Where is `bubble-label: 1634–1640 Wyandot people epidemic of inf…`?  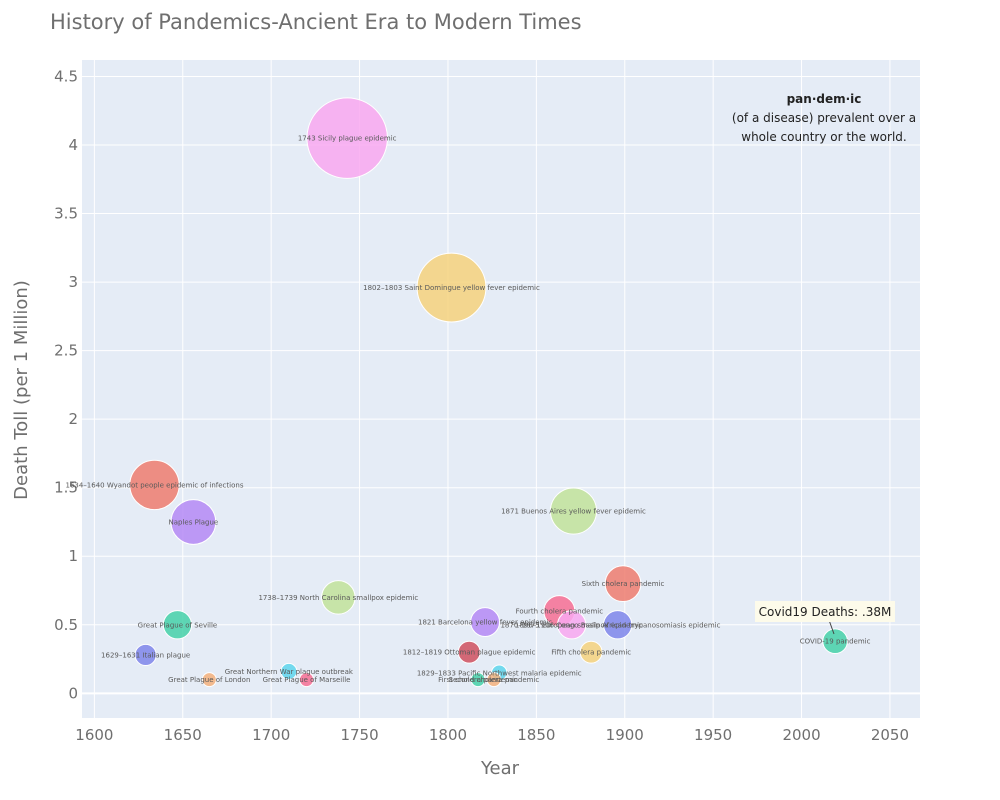
bubble-label: 1634–1640 Wyandot people epidemic of inf… is located at coordinates (154, 485).